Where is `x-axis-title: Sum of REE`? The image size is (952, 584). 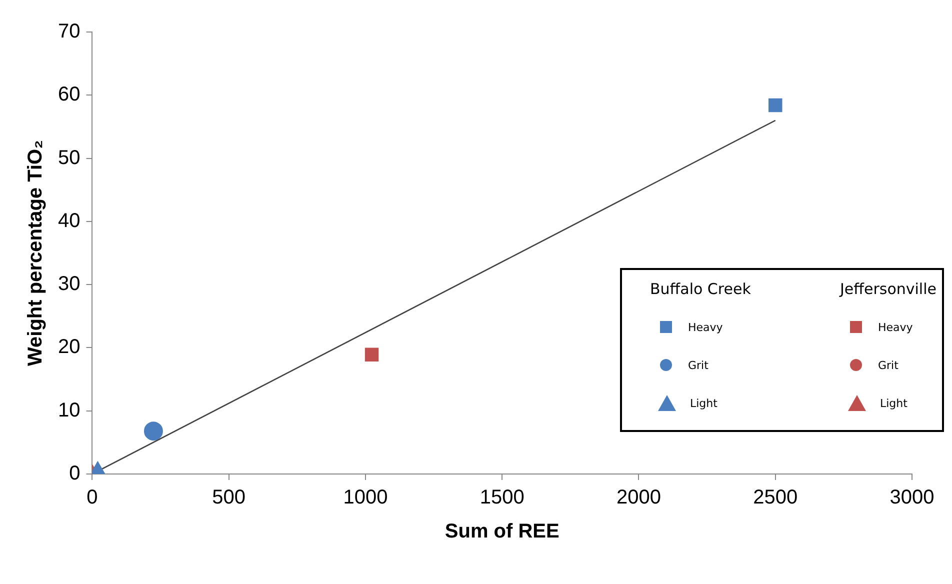 x-axis-title: Sum of REE is located at coordinates (502, 531).